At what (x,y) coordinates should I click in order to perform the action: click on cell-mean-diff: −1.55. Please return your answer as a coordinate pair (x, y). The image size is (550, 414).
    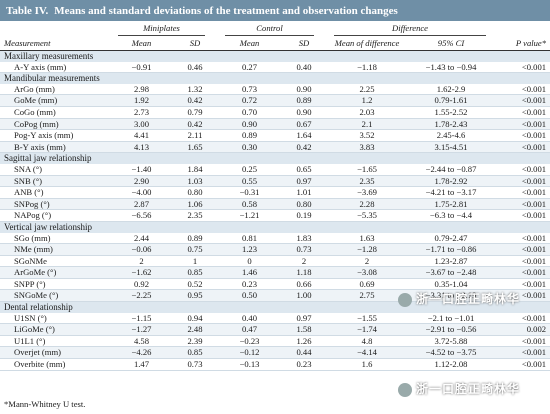
    Looking at the image, I should click on (367, 318).